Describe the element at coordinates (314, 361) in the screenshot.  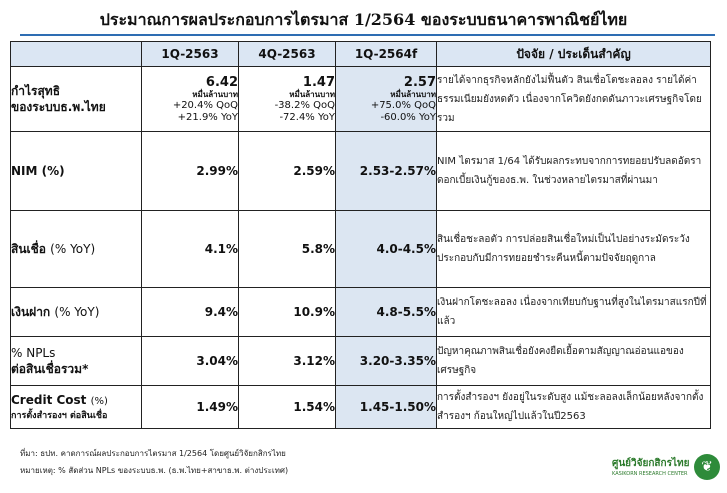
I see `npl-4q2563-value: 3.12%` at that location.